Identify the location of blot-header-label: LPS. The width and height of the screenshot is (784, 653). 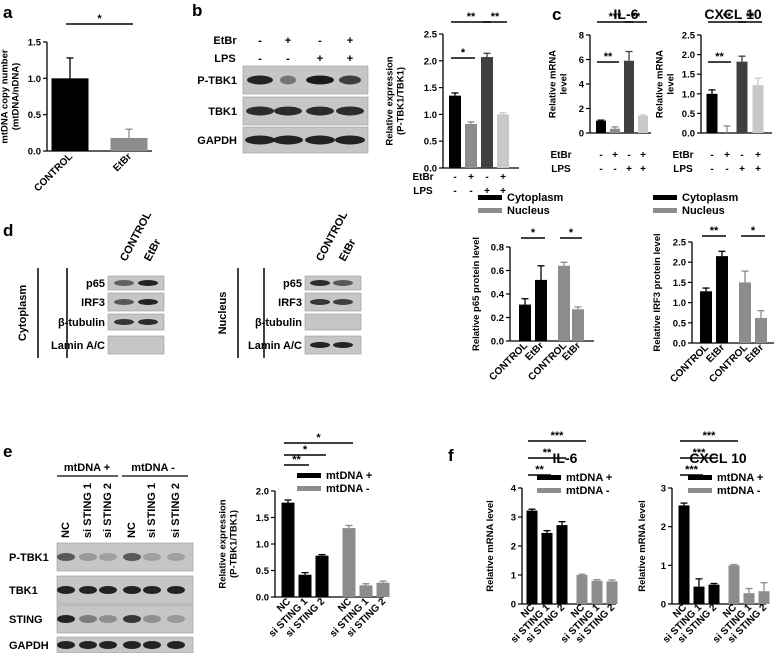
(224, 59).